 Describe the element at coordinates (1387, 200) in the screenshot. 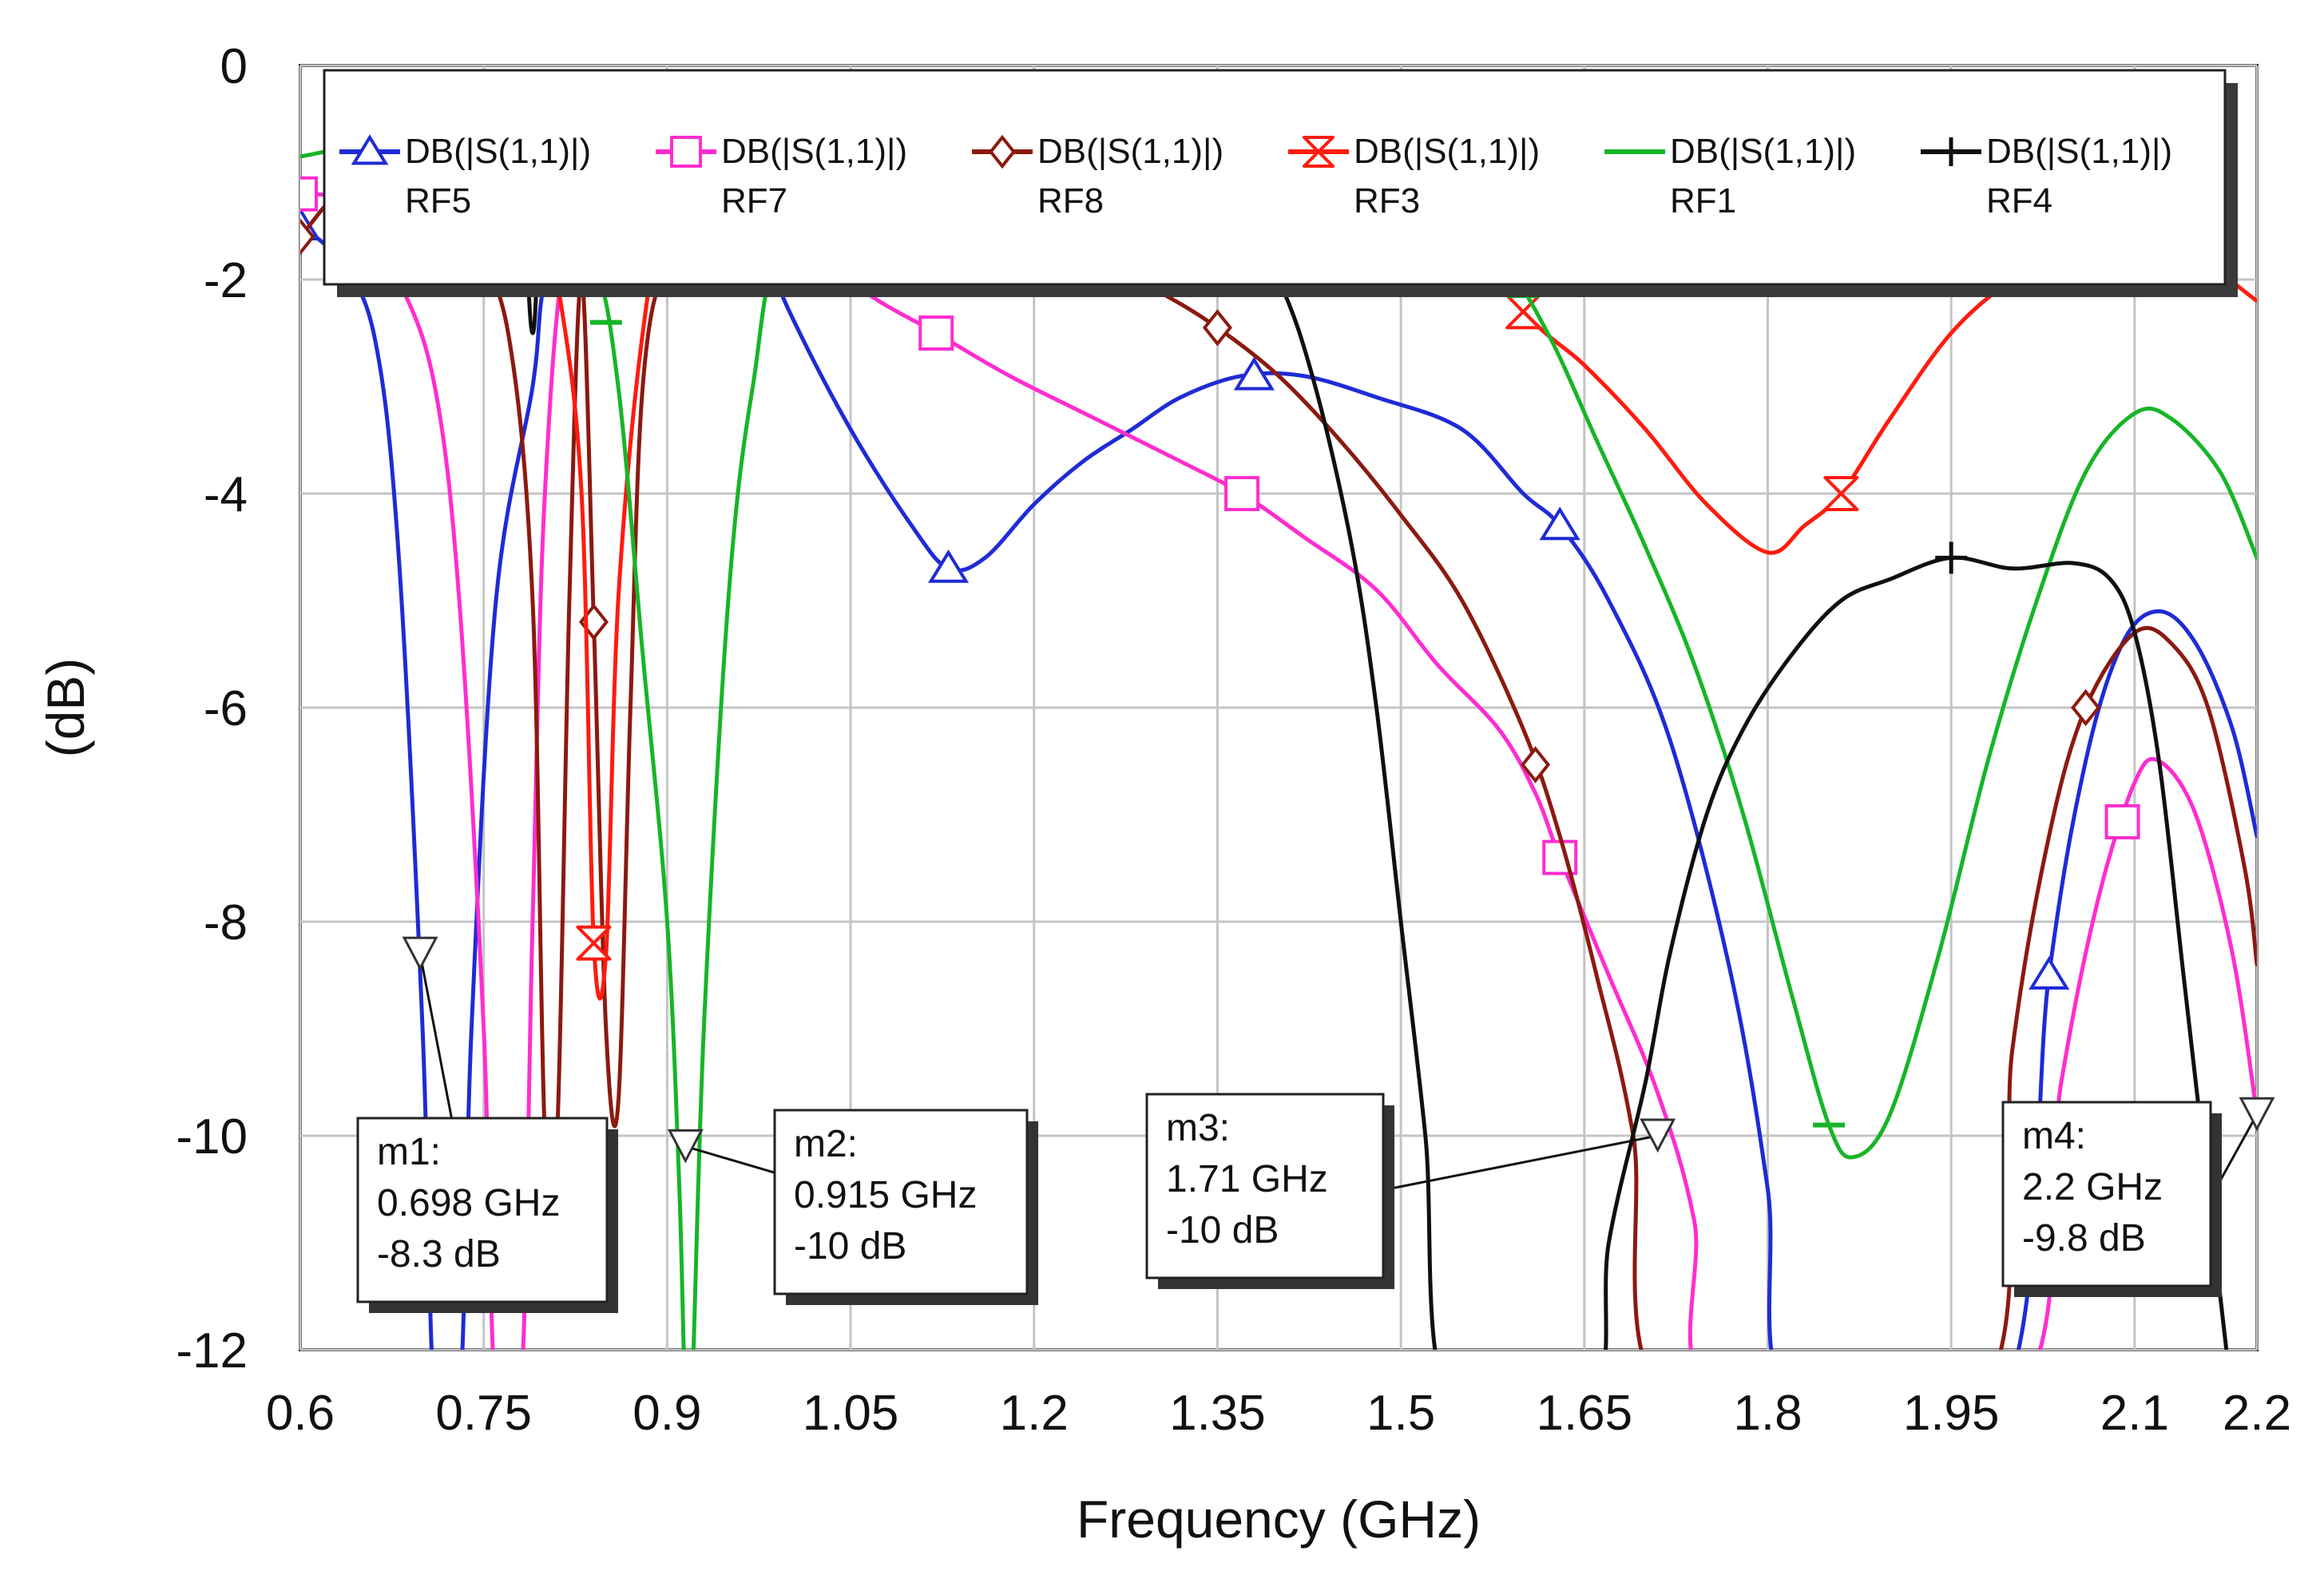

I see `legend-sublabel: RF3` at that location.